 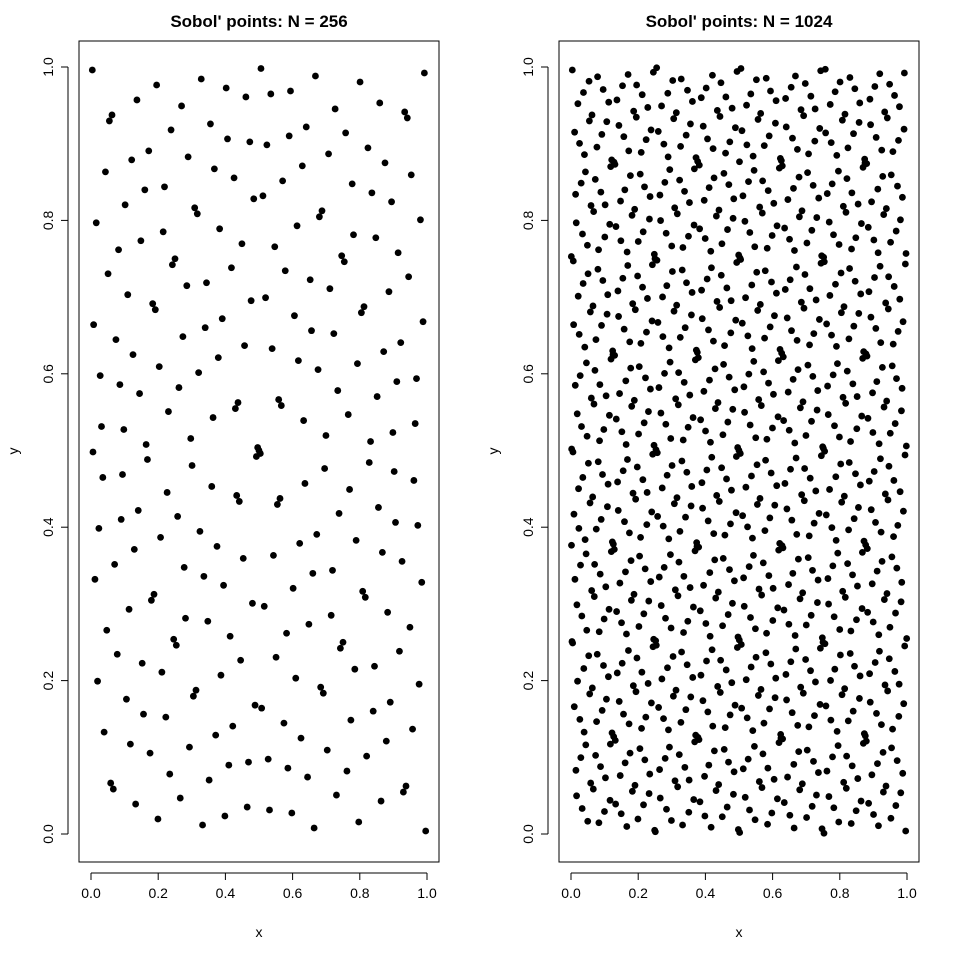 What do you see at coordinates (773, 893) in the screenshot?
I see `x-tick-label: 0.6` at bounding box center [773, 893].